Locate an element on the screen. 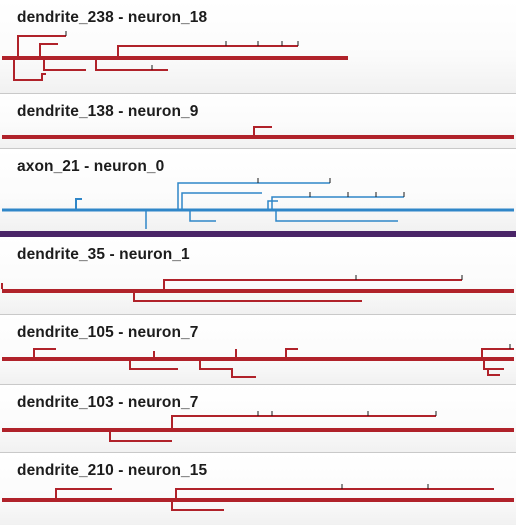 Image resolution: width=516 pixels, height=525 pixels. neurite-title: dendrite_238 - neuron_18 is located at coordinates (112, 17).